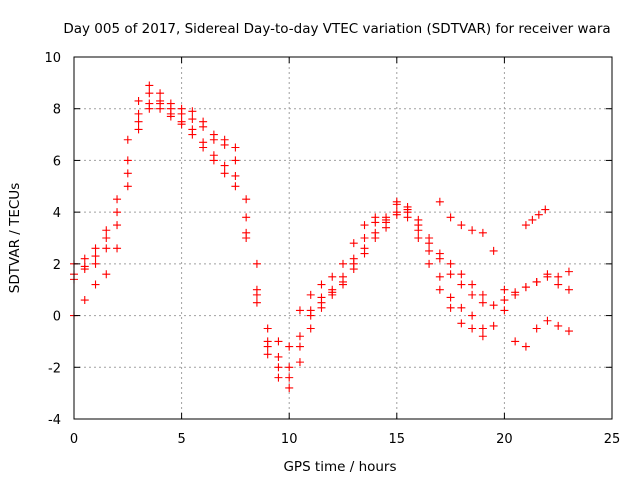 This screenshot has height=480, width=640. I want to click on y-tick-label: 2, so click(57, 265).